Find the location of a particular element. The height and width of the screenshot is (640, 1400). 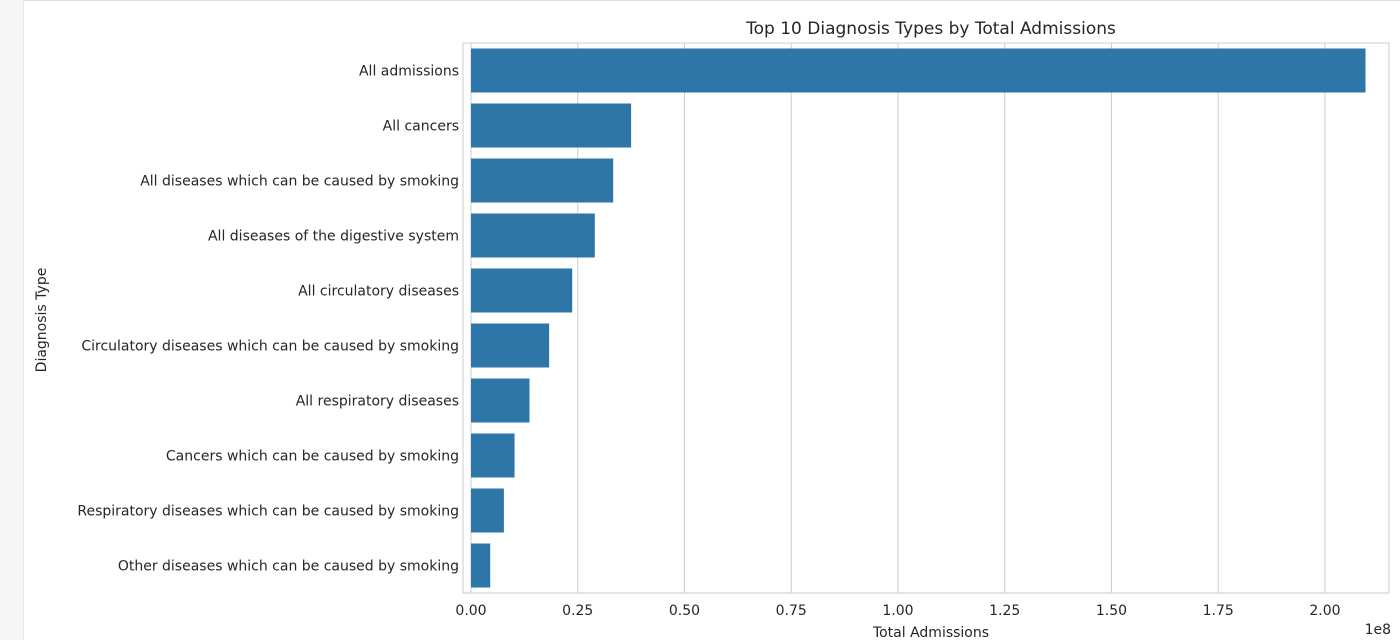

x-tick-label: 0.00 is located at coordinates (470, 611).